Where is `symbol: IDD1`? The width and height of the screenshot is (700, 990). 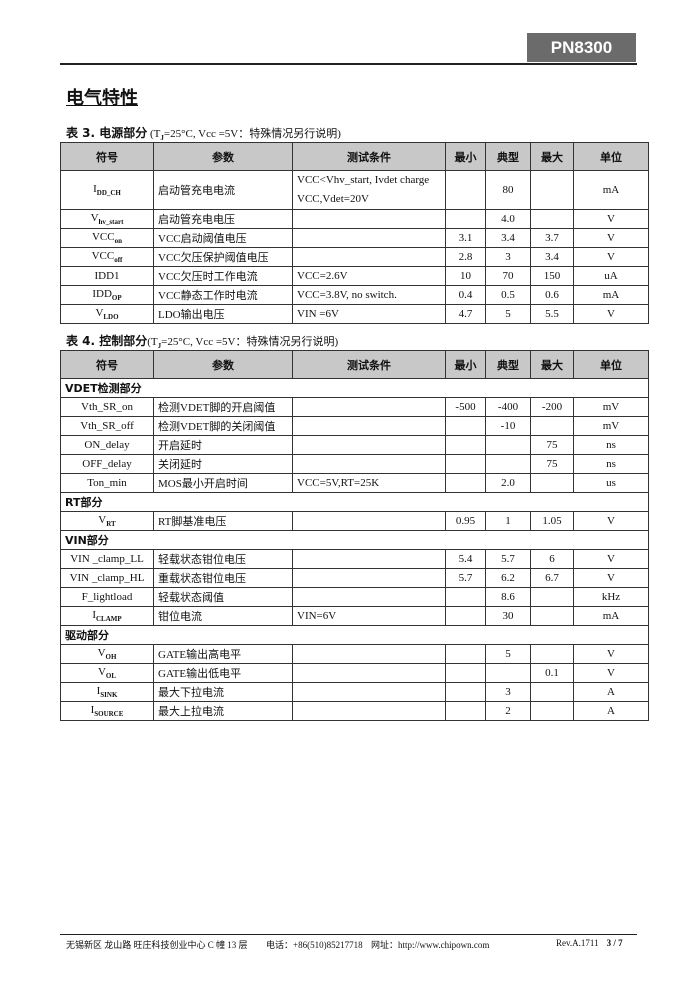 symbol: IDD1 is located at coordinates (107, 276).